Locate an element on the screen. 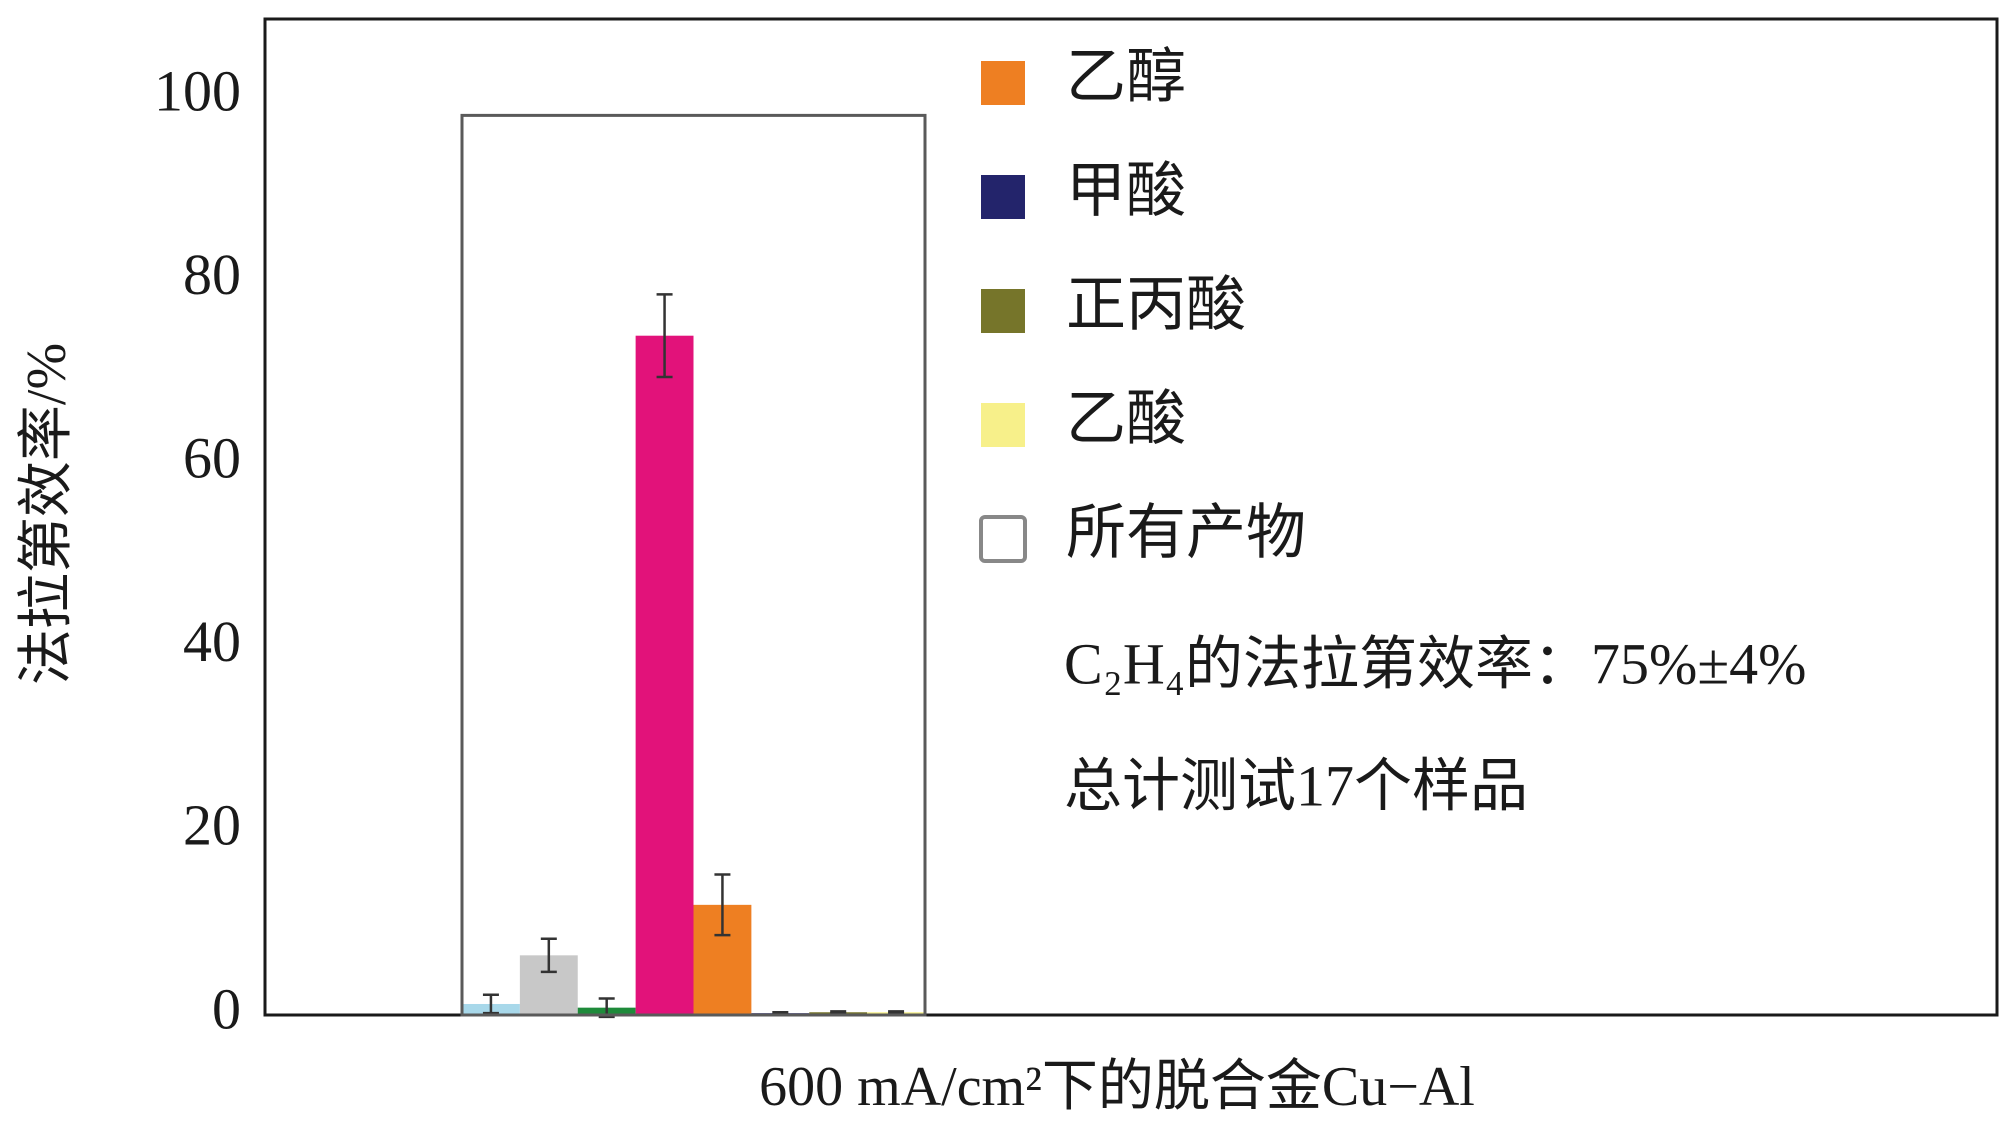 The width and height of the screenshot is (2014, 1126). annotation: C₂H₄的法拉第效率：75%±4% is located at coordinates (1435, 663).